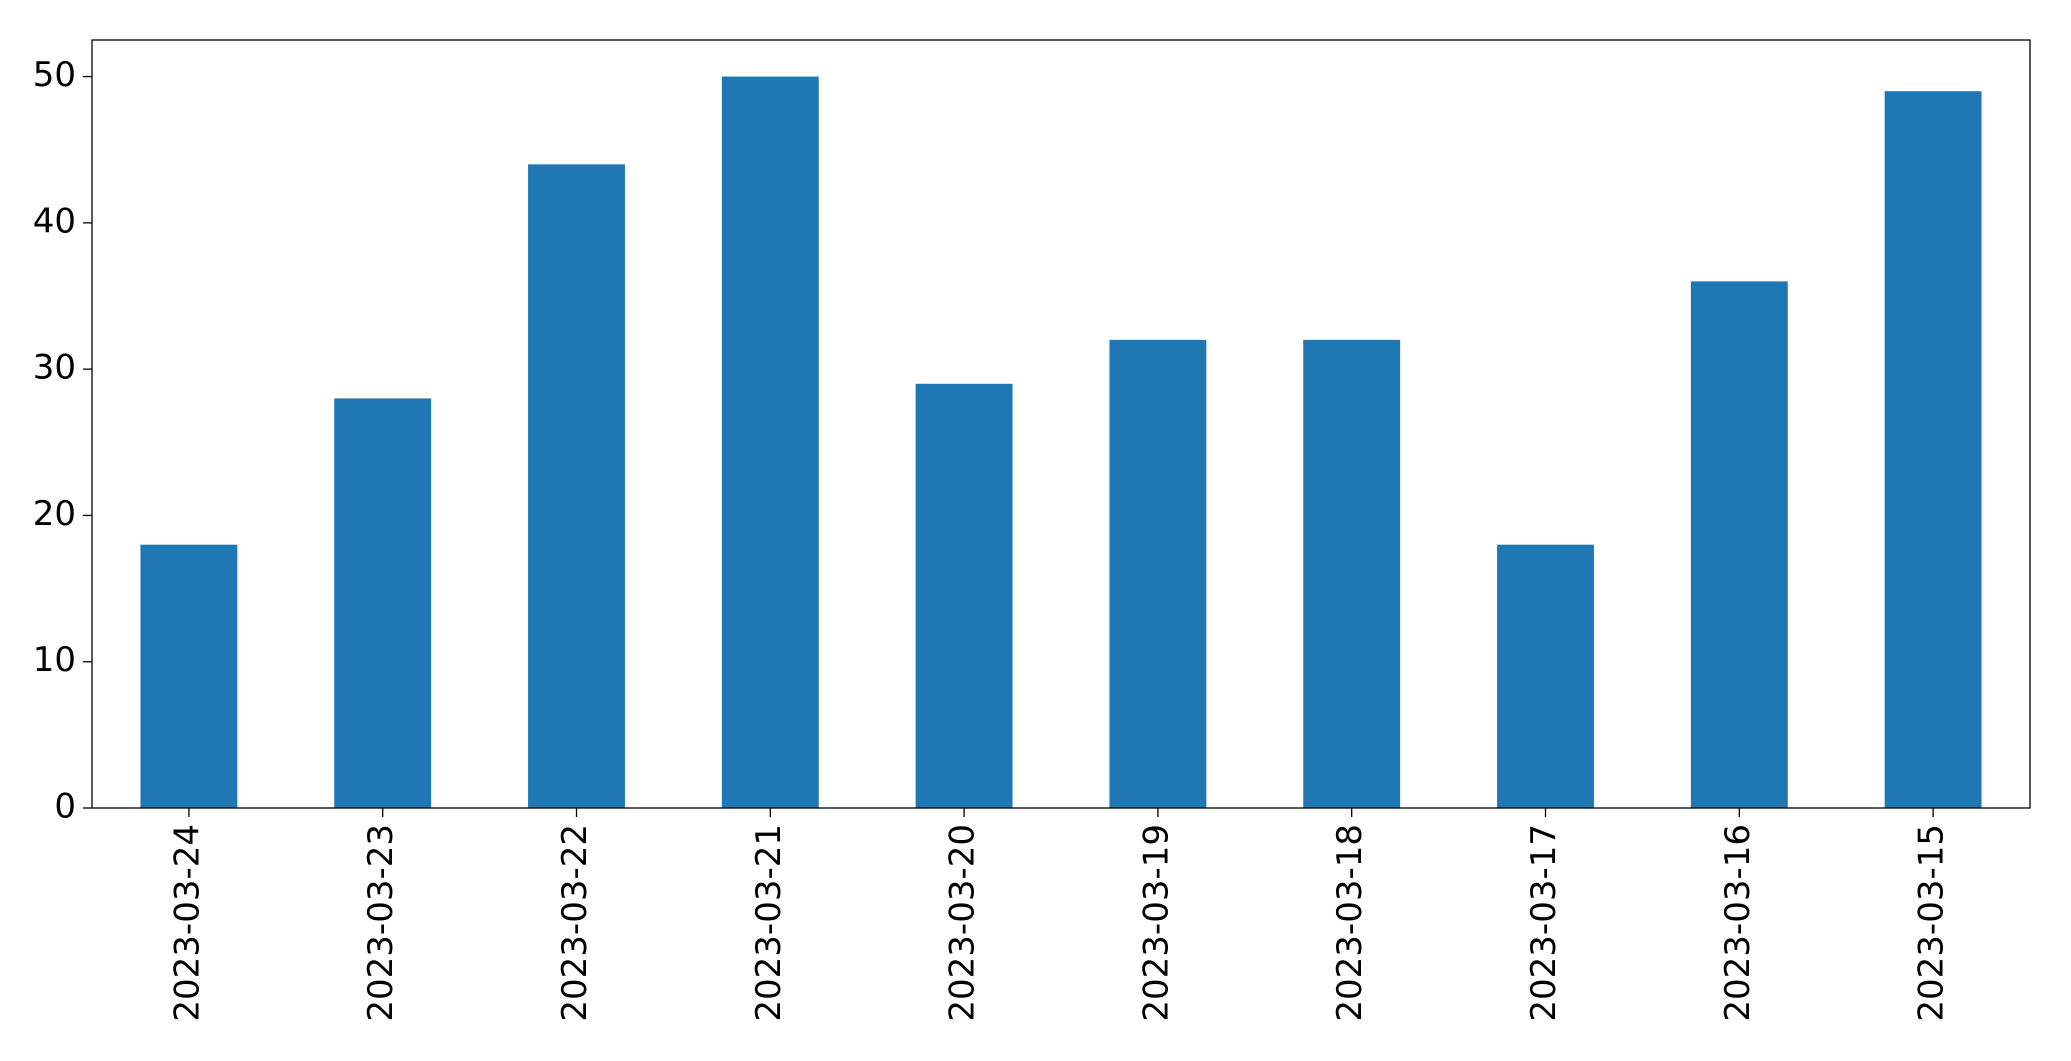 The height and width of the screenshot is (1061, 2071). I want to click on y-tick-label: 0, so click(65, 807).